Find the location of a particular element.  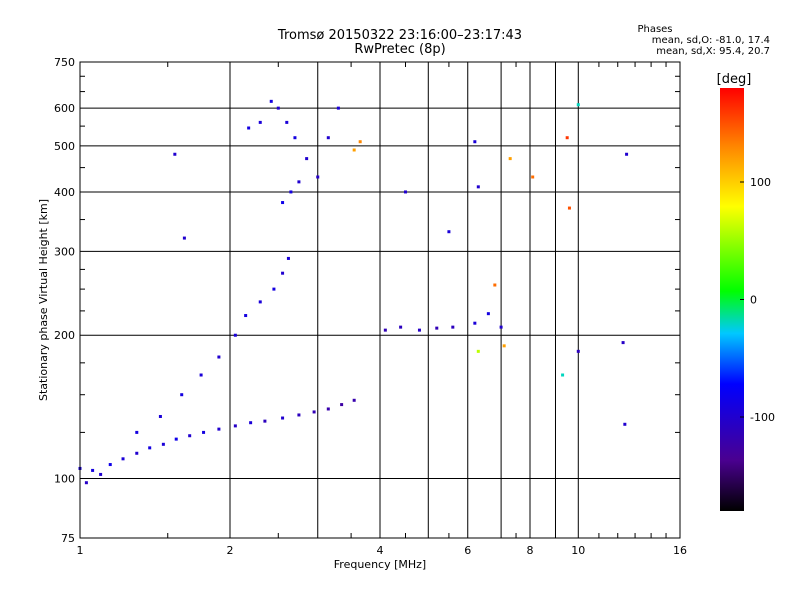

x-tick-label: 10 is located at coordinates (578, 550).